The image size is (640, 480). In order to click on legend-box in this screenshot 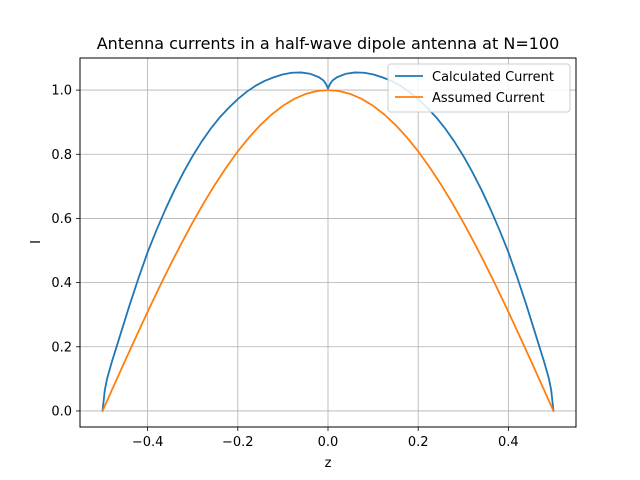, I will do `click(479, 88)`.